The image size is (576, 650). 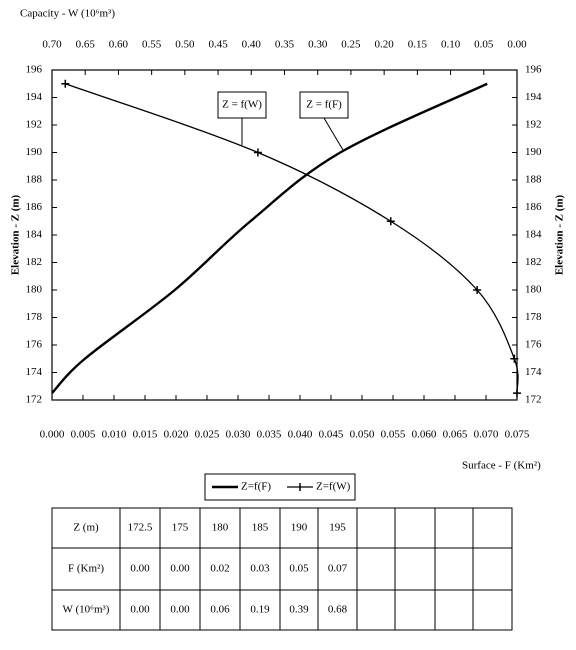 I want to click on y-tick-label-right: 172, so click(x=533, y=400).